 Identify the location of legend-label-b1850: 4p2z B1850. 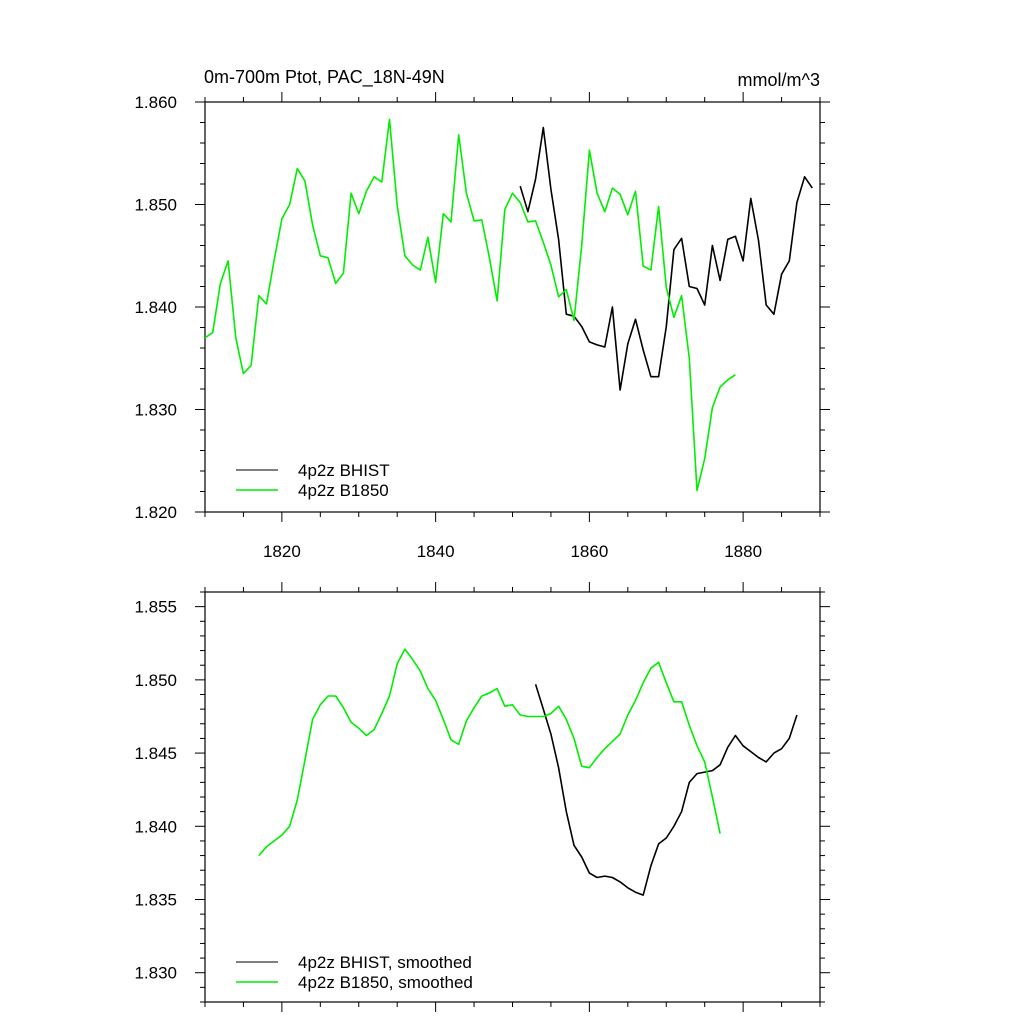
(343, 490).